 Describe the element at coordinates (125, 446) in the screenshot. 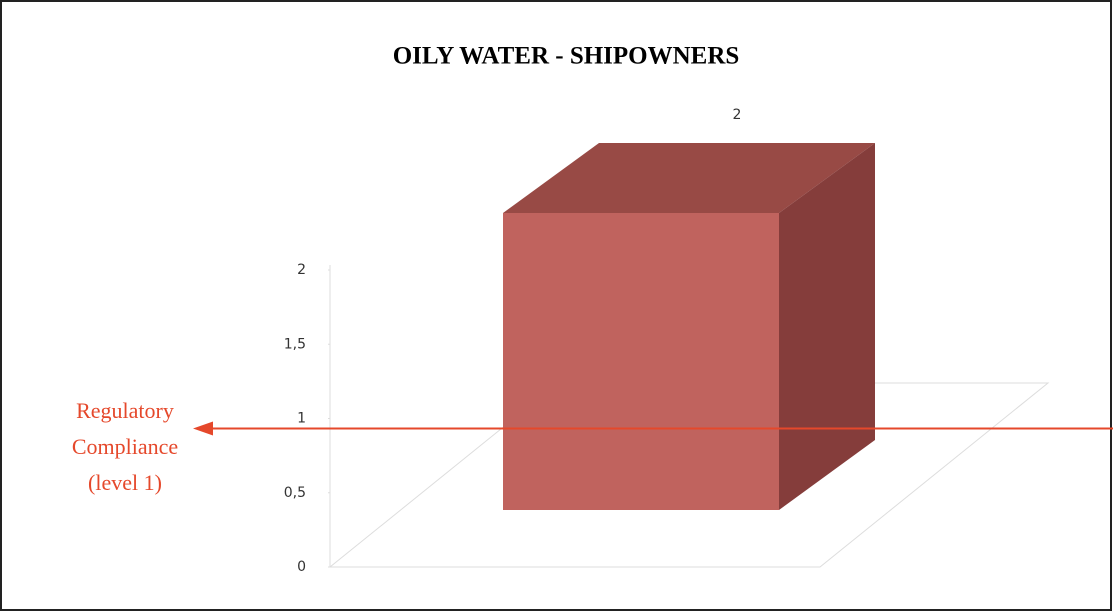

I see `annotation-text: Compliance` at that location.